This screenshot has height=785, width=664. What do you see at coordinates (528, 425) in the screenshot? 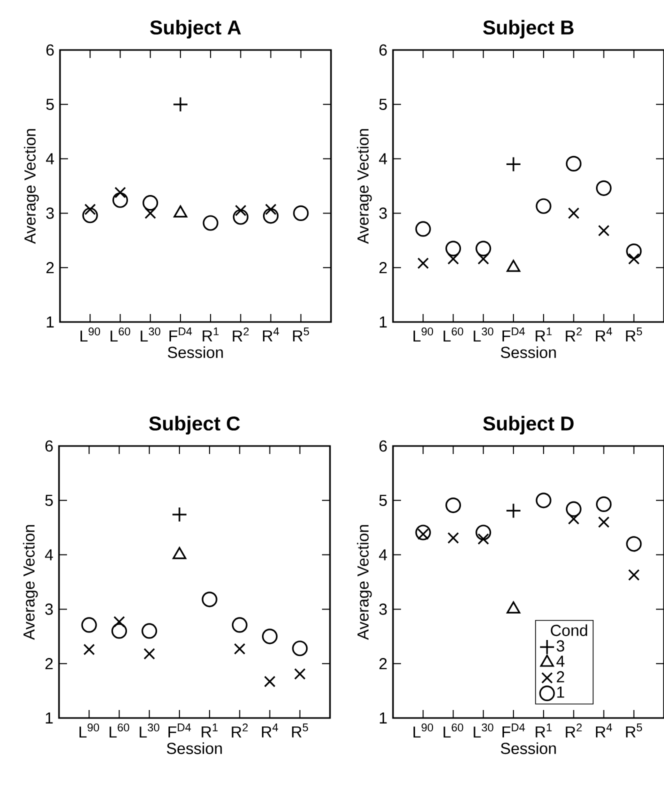
I see `chart-title: Subject D` at bounding box center [528, 425].